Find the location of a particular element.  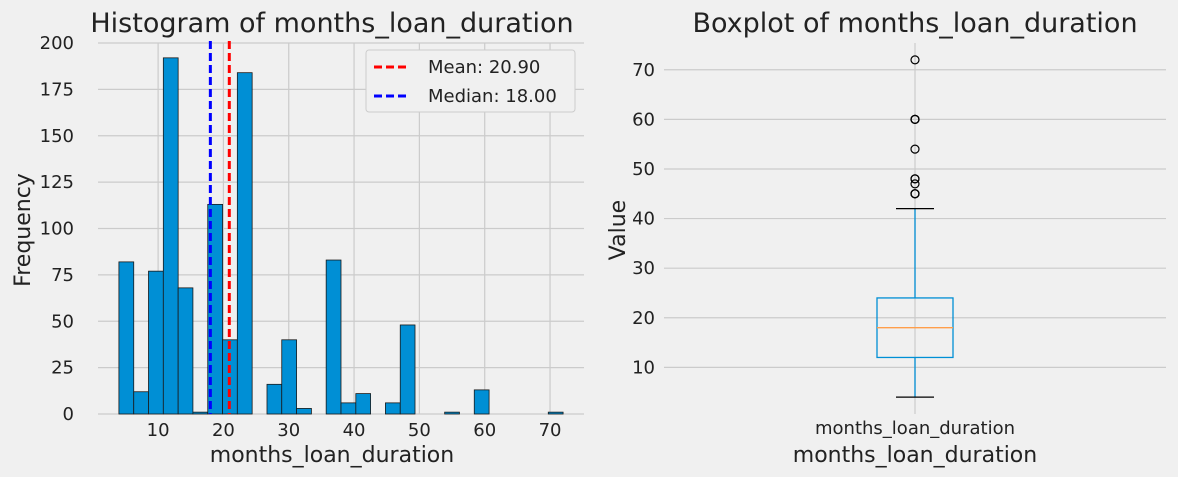

histogram-y-axis-label: Frequency is located at coordinates (23, 230).